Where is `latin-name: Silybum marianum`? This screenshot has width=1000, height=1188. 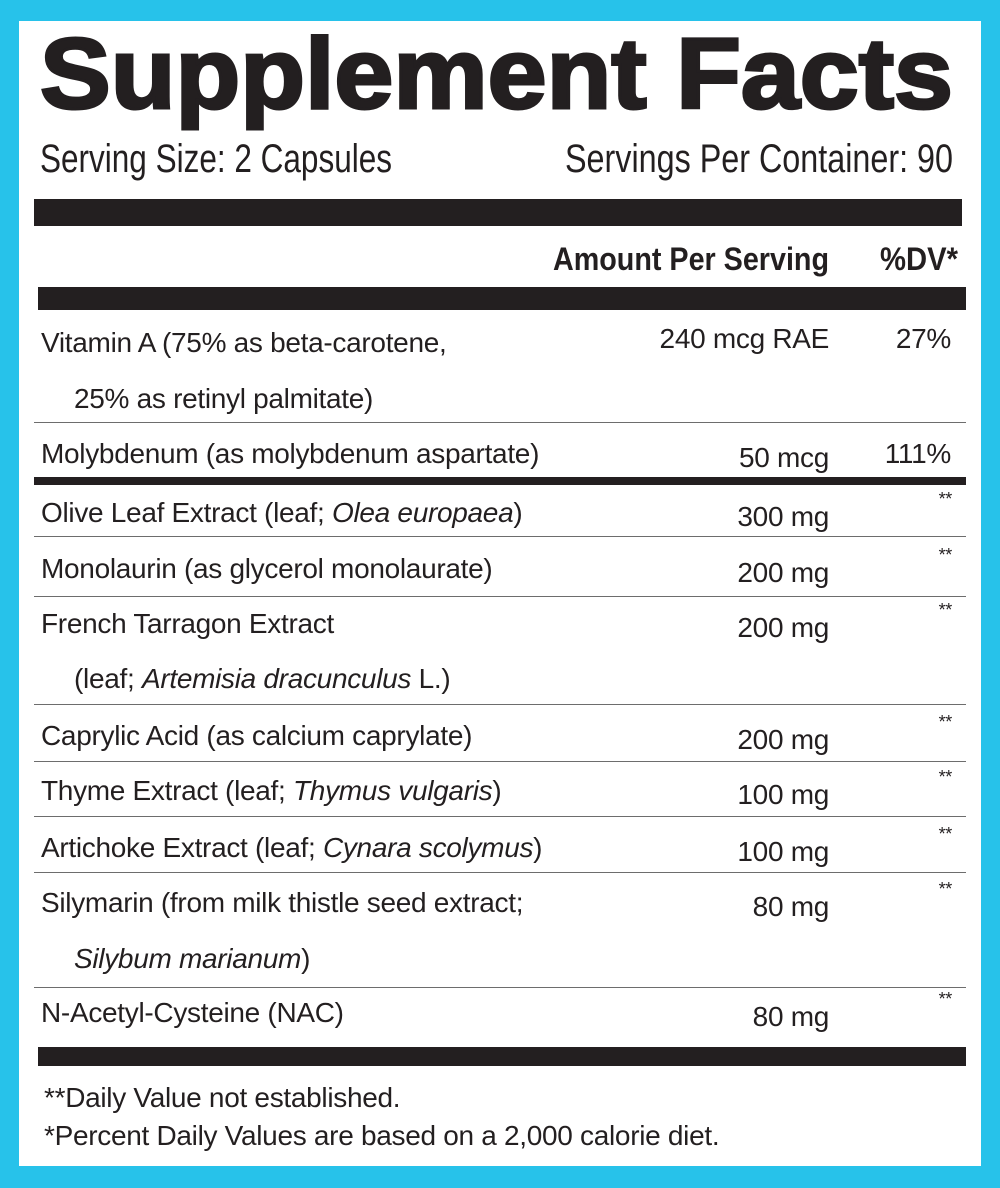 latin-name: Silybum marianum is located at coordinates (188, 958).